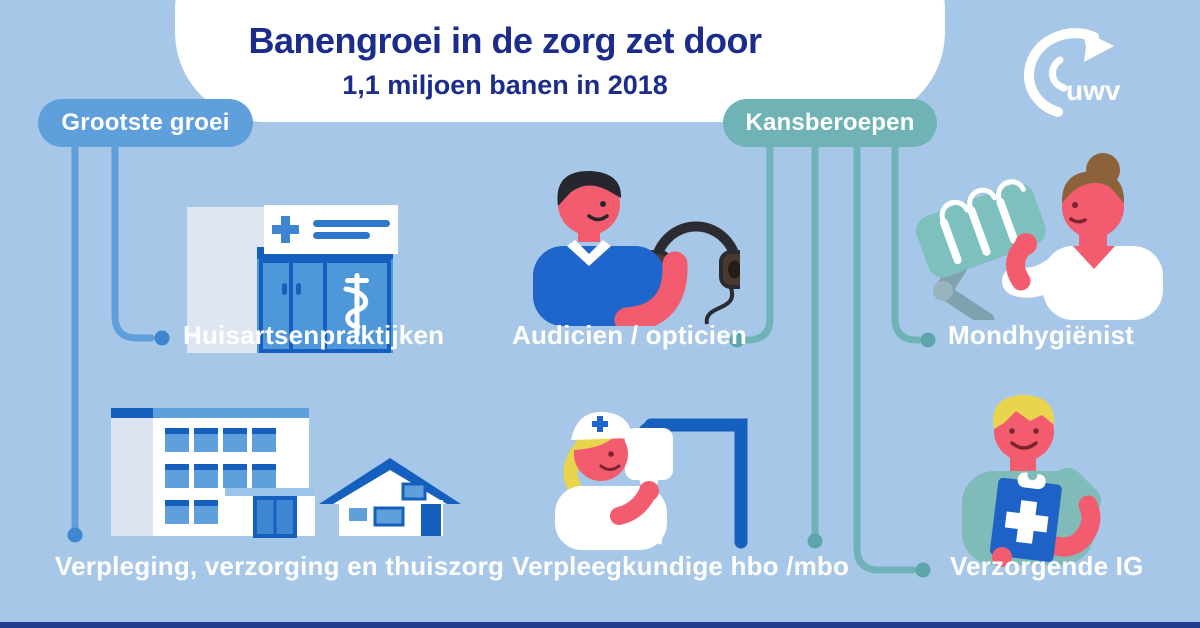 The height and width of the screenshot is (628, 1200). I want to click on page-subtitle: 1,1 miljoen banen in 2018, so click(505, 84).